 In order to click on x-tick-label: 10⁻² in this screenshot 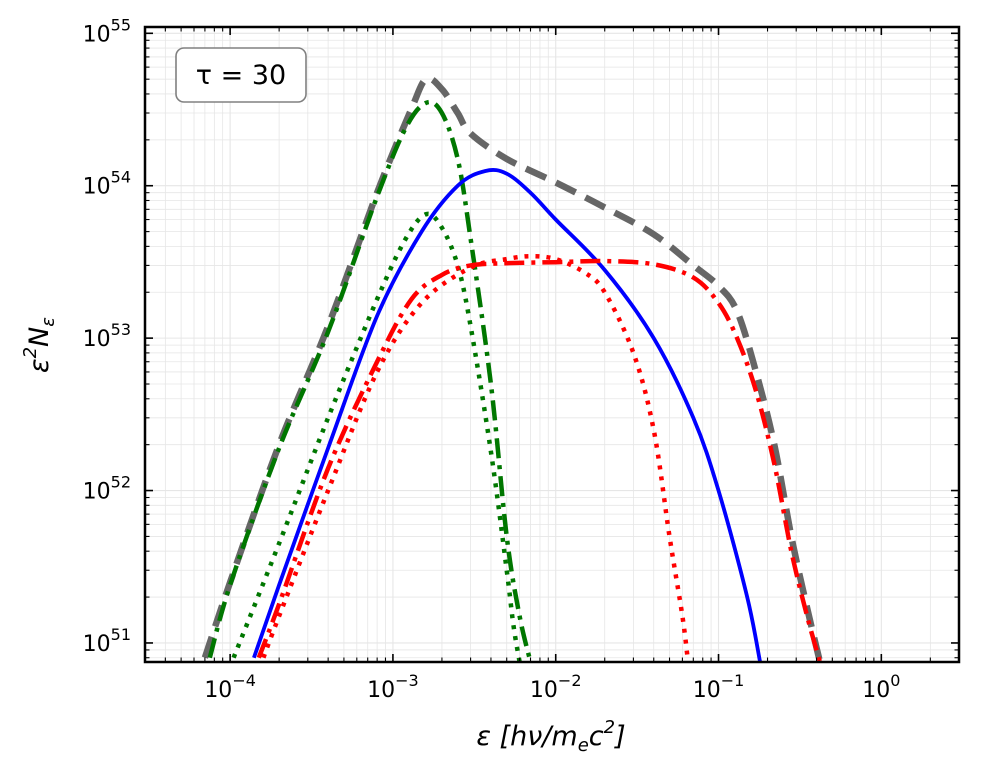, I will do `click(556, 687)`.